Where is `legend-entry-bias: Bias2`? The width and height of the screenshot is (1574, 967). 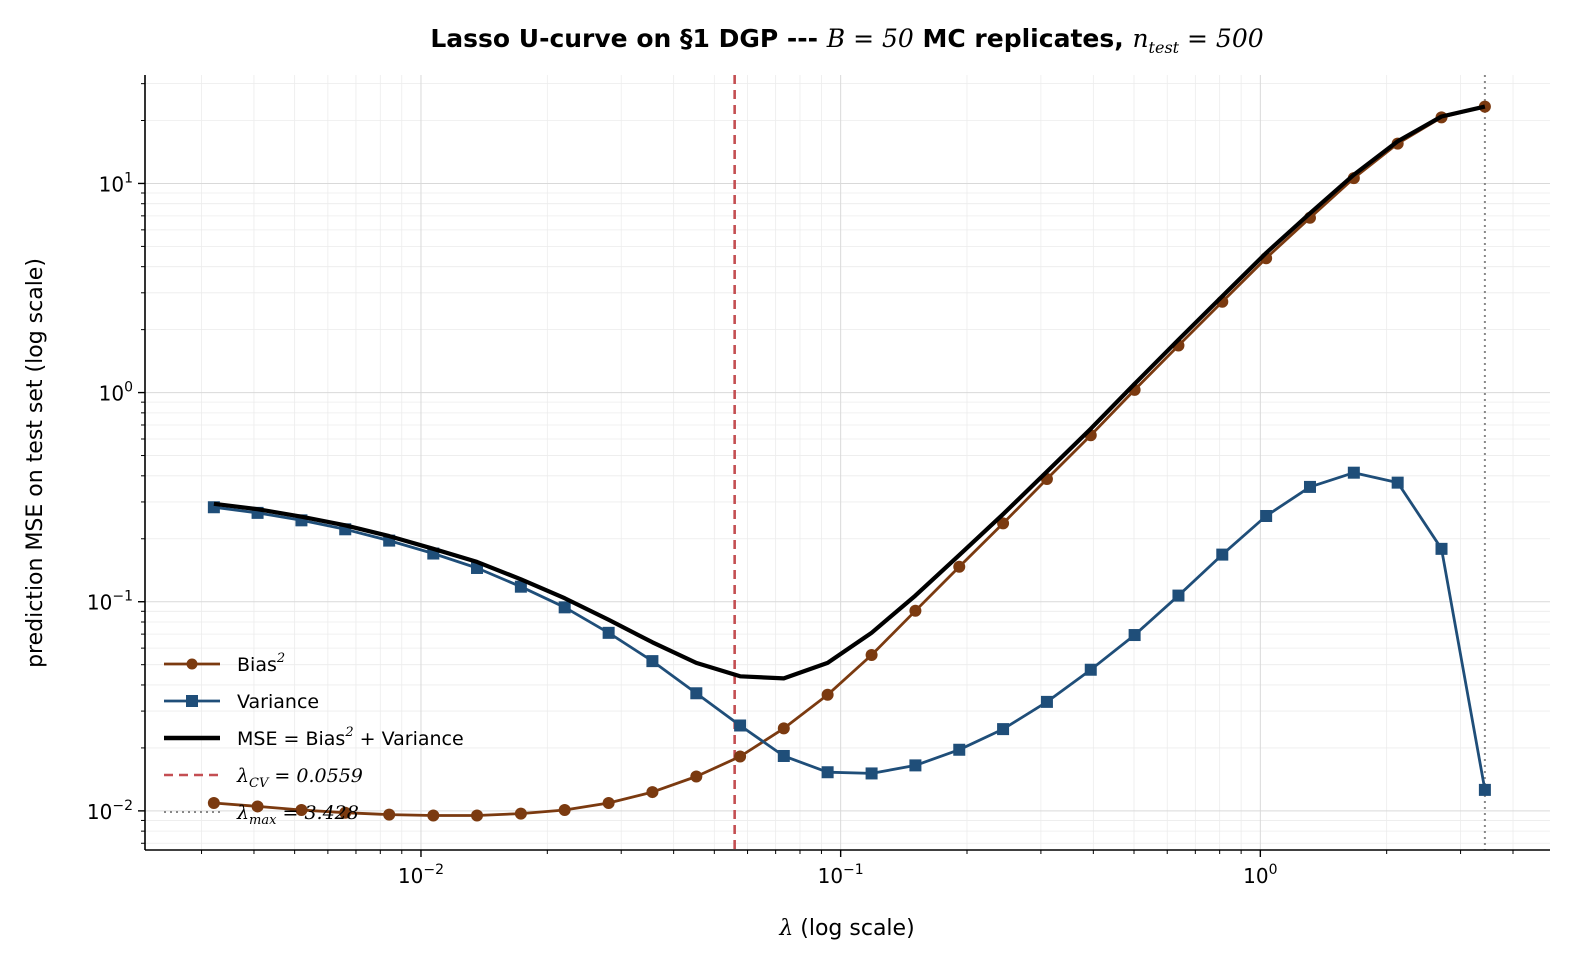
legend-entry-bias: Bias2 is located at coordinates (224, 663).